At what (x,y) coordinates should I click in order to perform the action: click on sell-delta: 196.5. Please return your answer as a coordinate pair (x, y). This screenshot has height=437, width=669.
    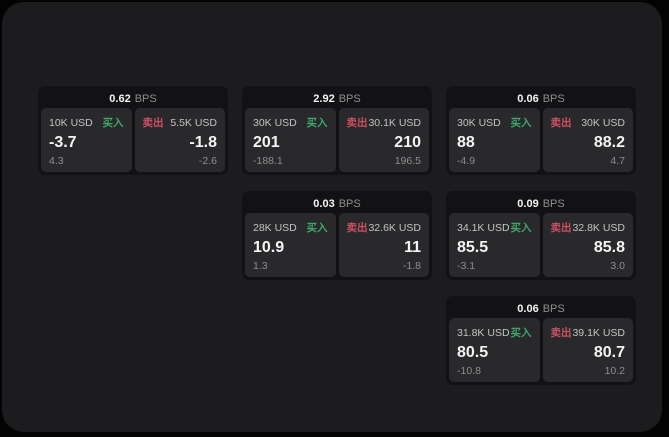
    Looking at the image, I should click on (407, 160).